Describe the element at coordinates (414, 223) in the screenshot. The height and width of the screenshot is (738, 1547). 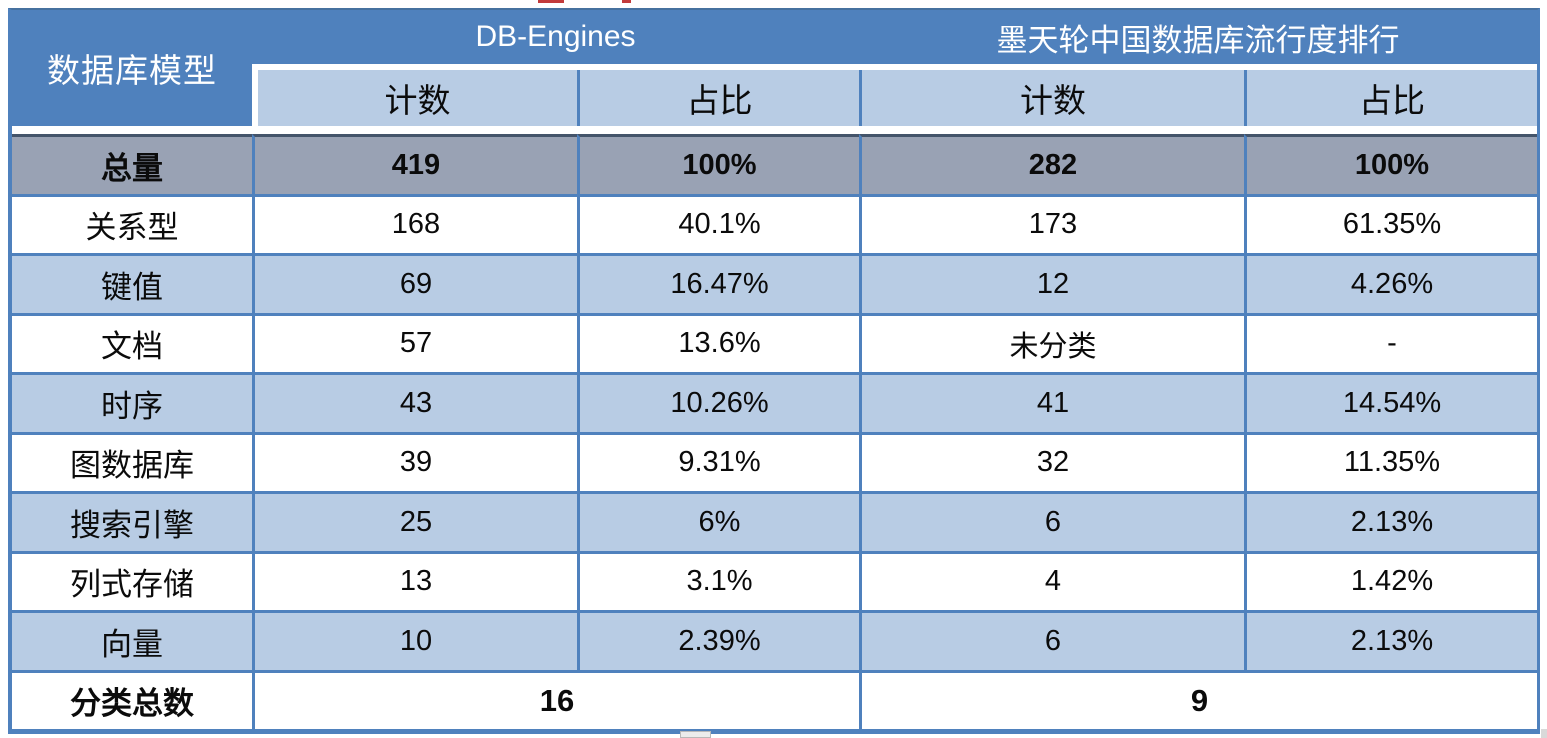
I see `data-cell: 168` at that location.